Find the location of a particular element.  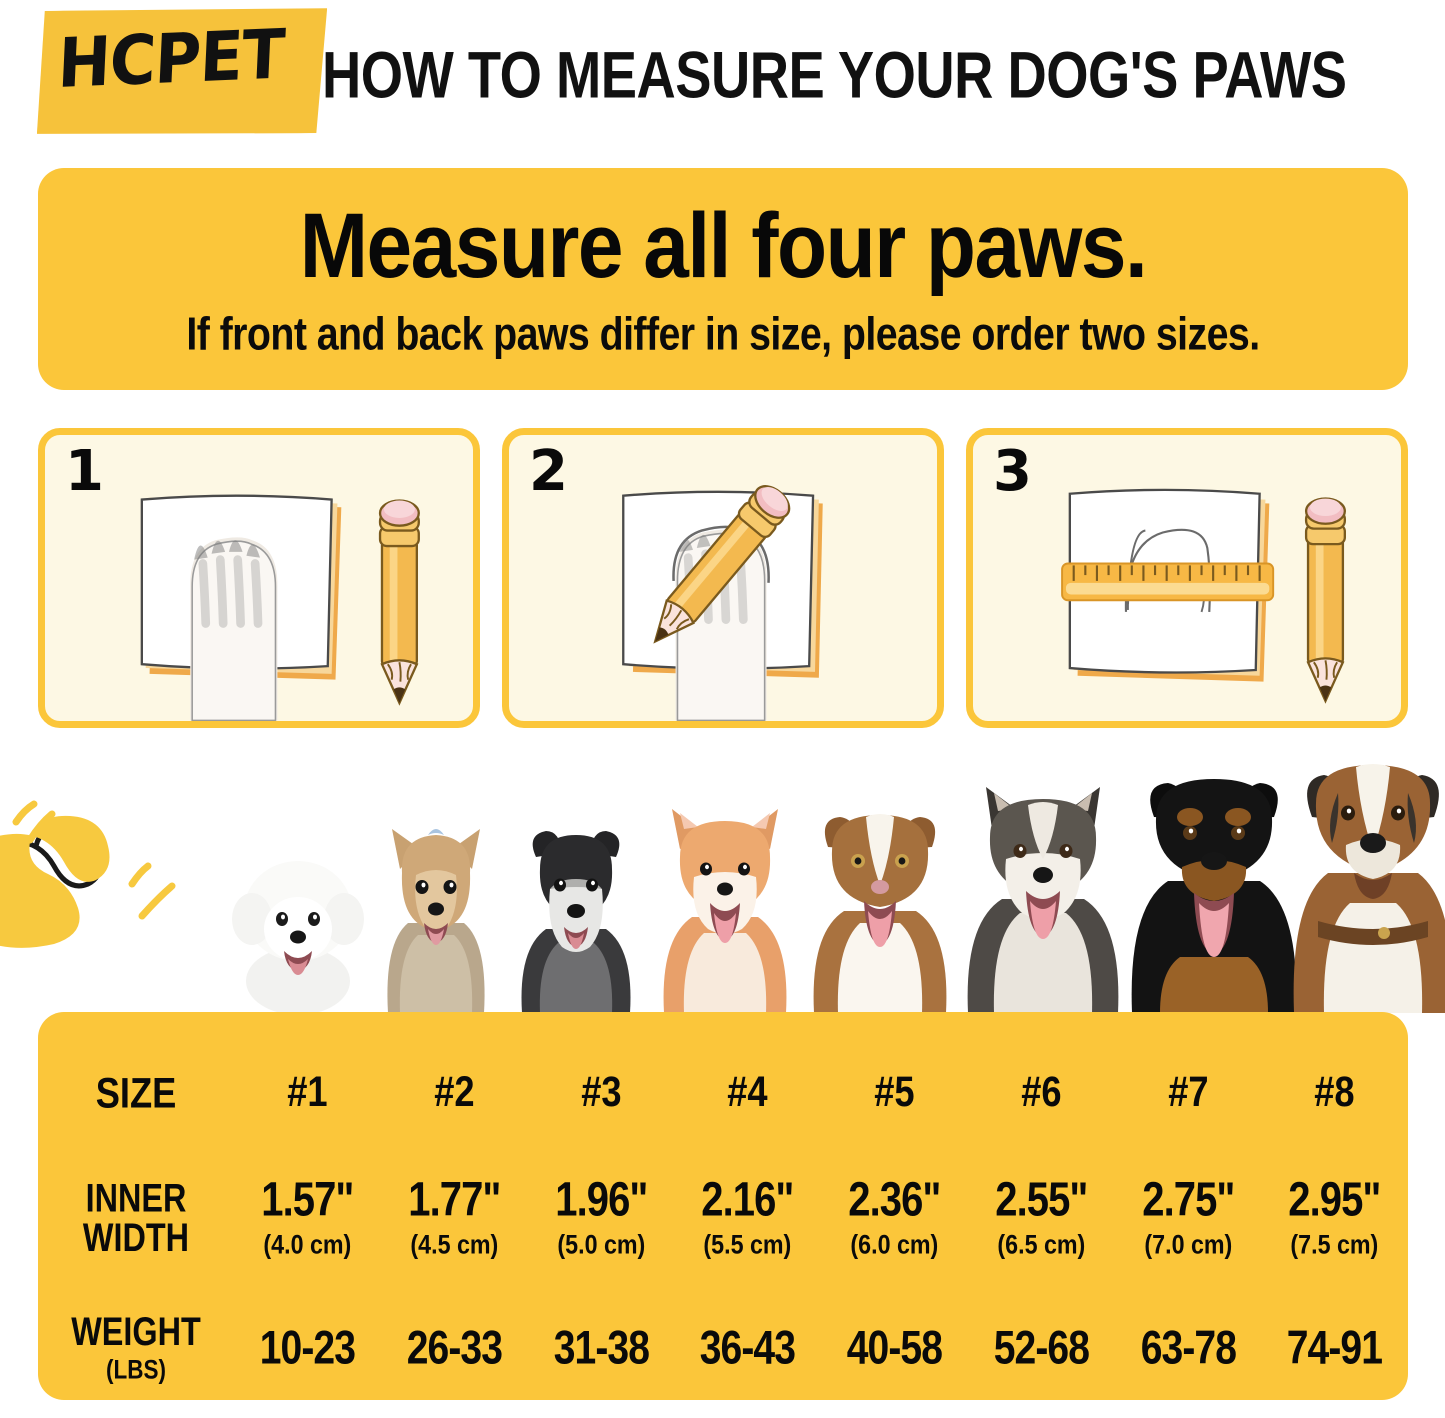

inner-width-inch: 1.57" is located at coordinates (307, 1200).